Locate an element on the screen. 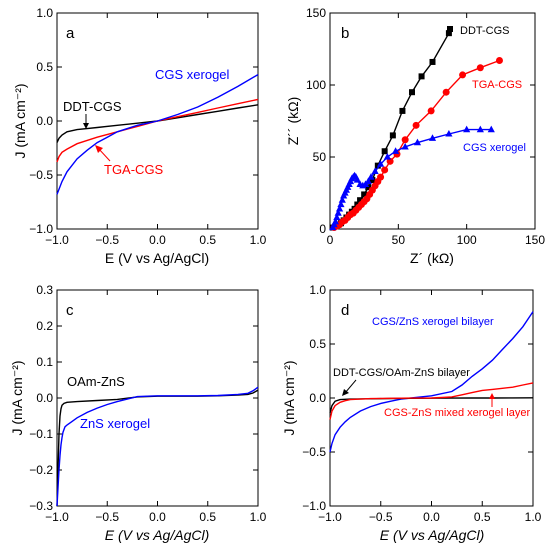 This screenshot has width=550, height=547. legend-marker-ddt-cgs is located at coordinates (450, 29).